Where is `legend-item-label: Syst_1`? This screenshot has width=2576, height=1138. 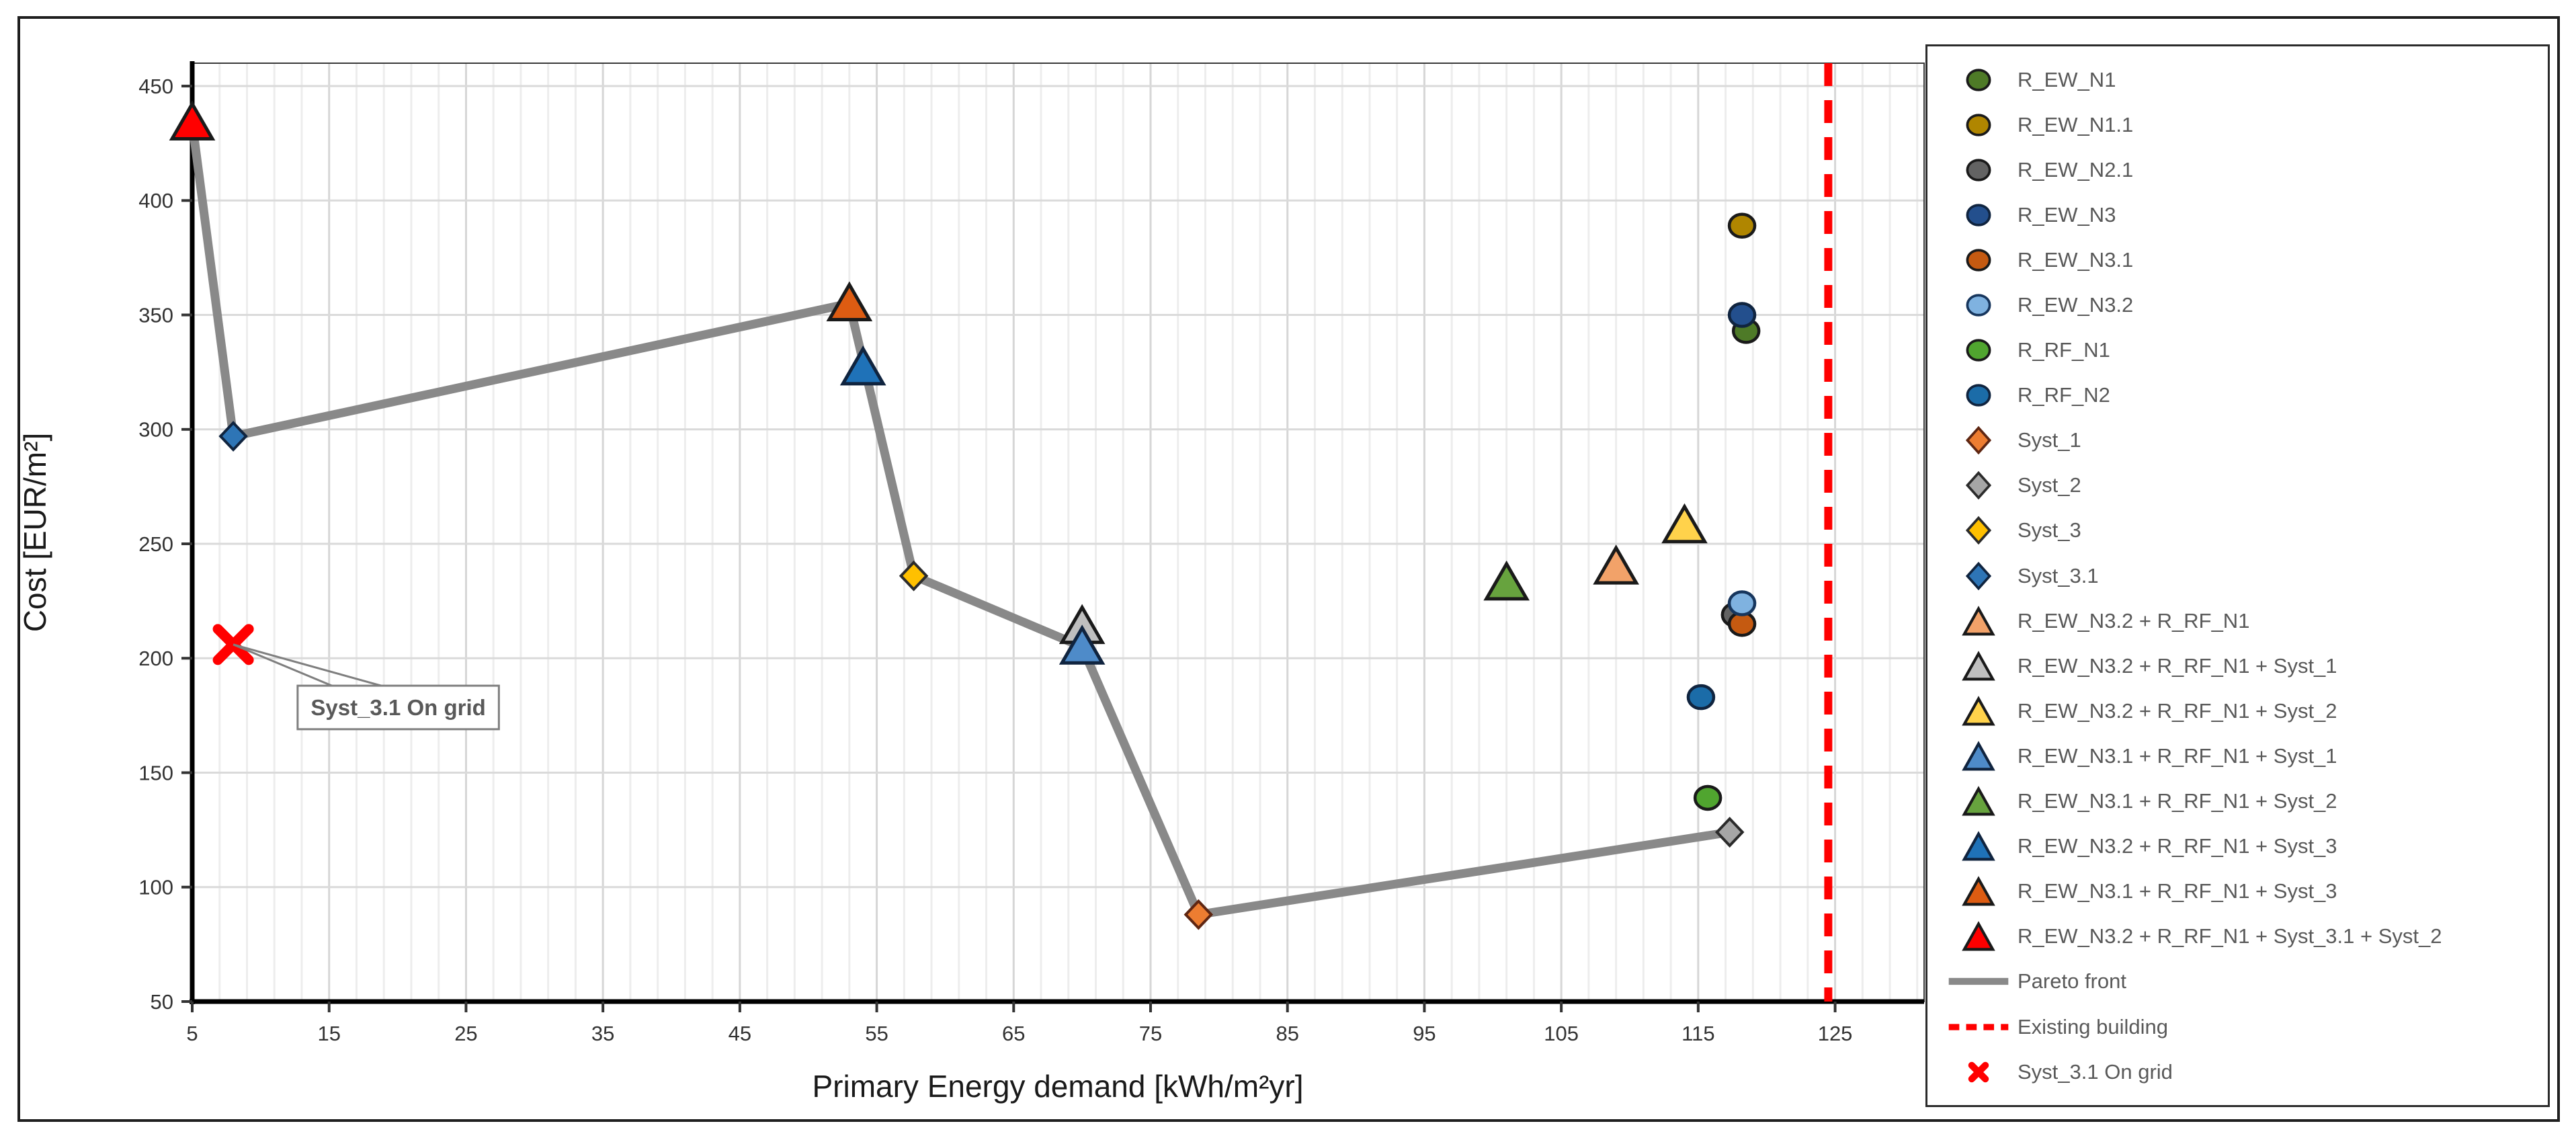
legend-item-label: Syst_1 is located at coordinates (2049, 440).